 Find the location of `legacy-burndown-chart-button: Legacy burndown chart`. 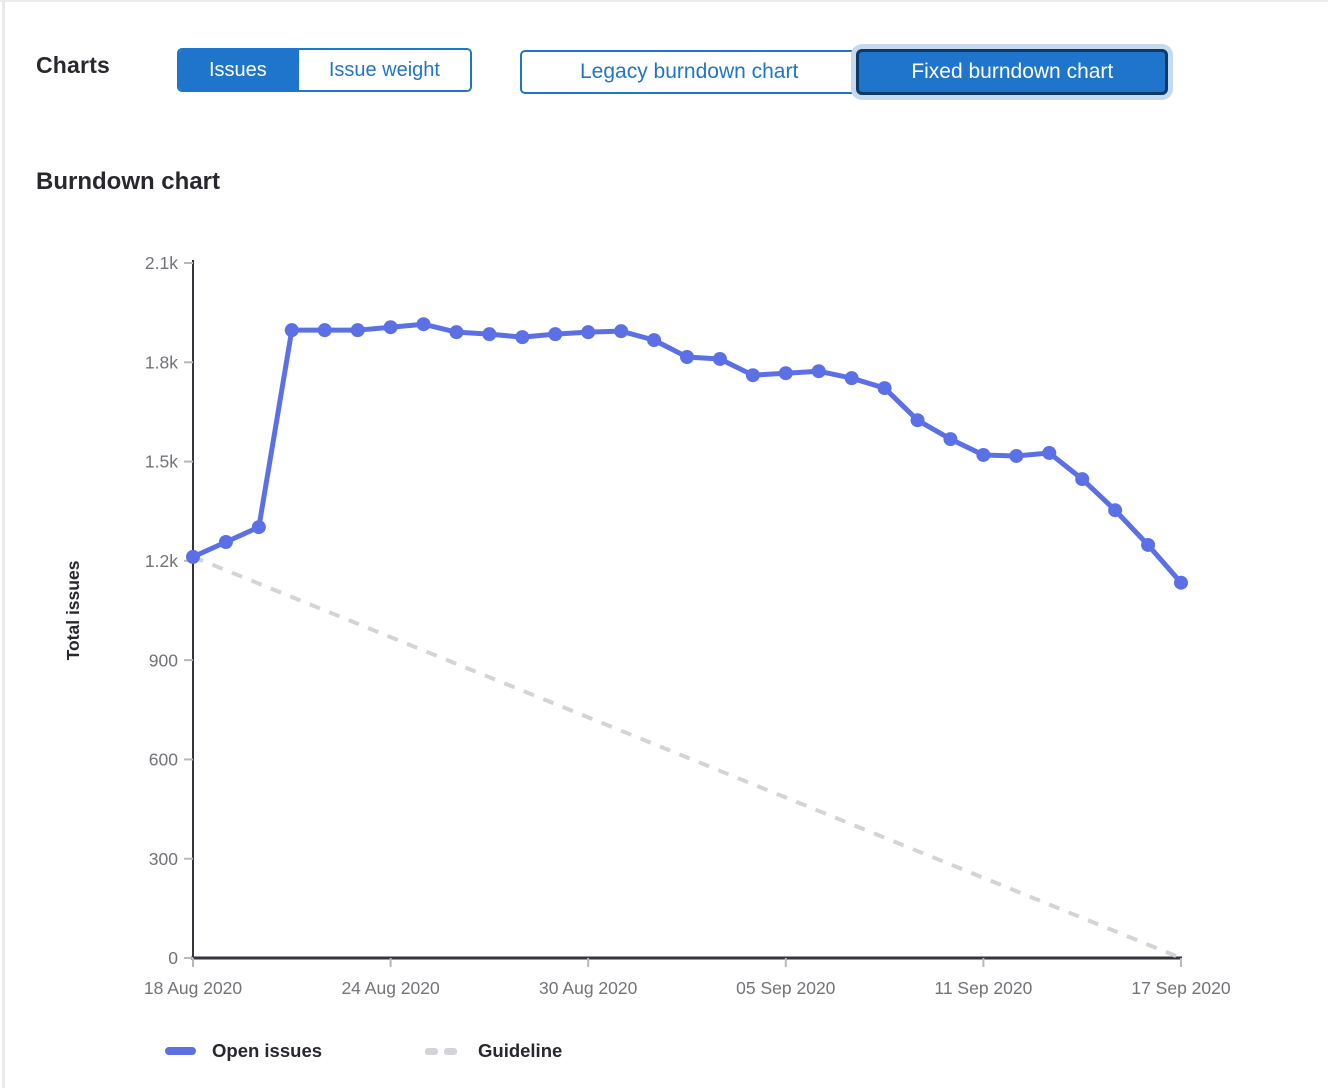

legacy-burndown-chart-button: Legacy burndown chart is located at coordinates (689, 72).